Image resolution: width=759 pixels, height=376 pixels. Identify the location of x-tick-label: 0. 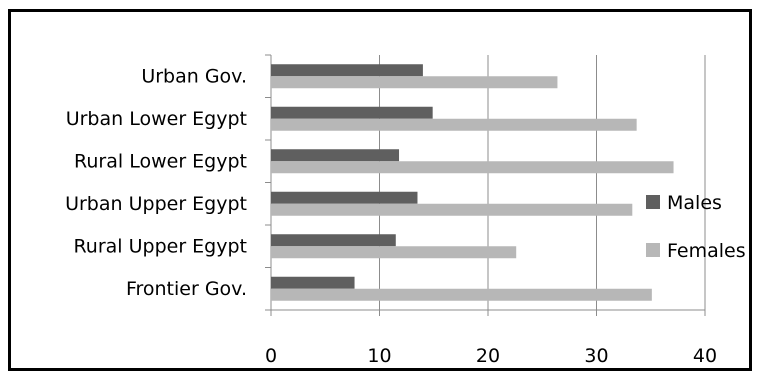
(271, 356).